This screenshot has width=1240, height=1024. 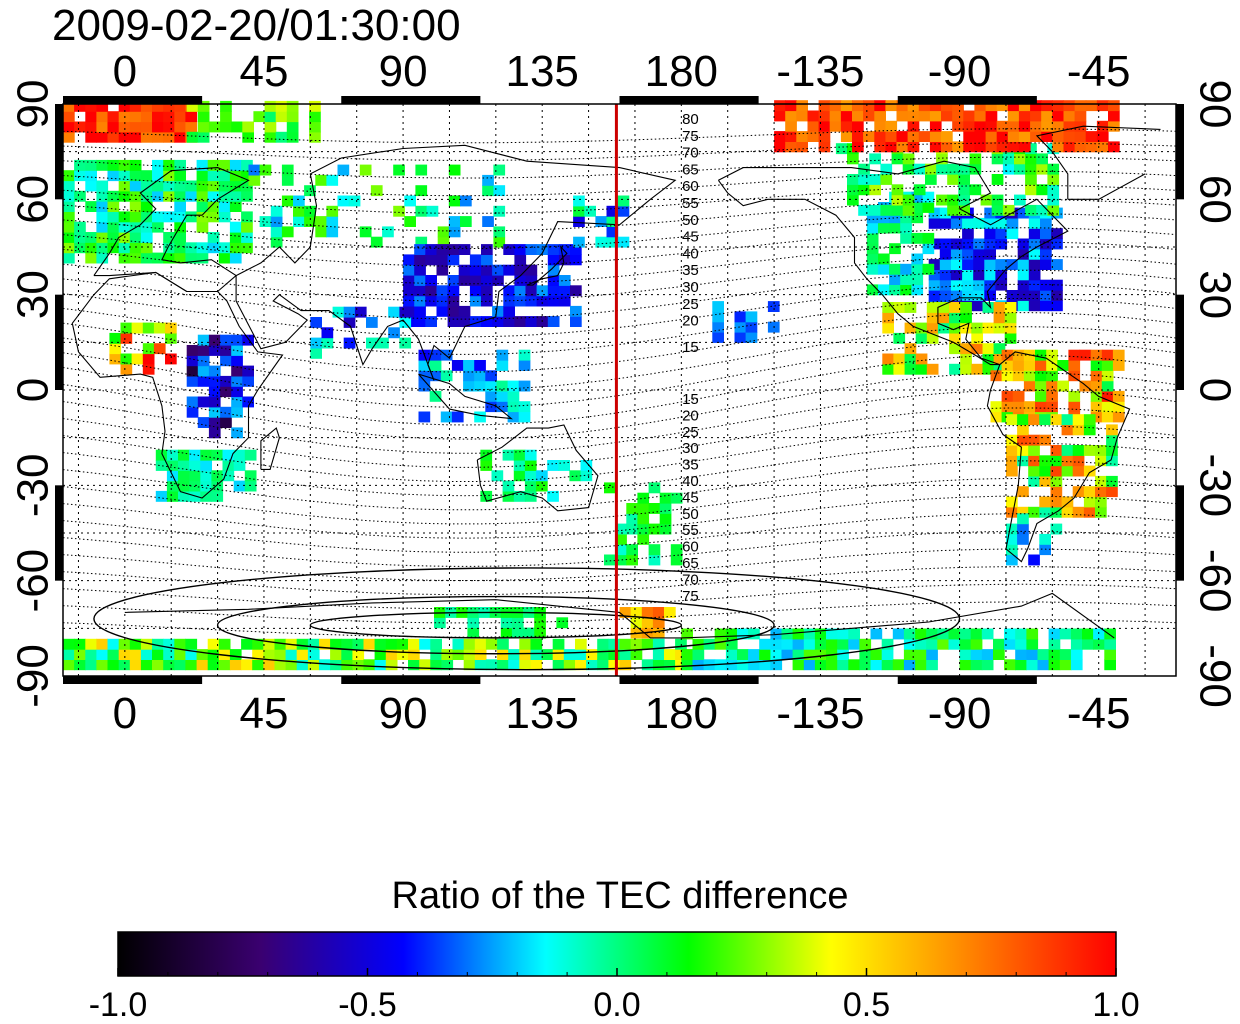 I want to click on left-lat-tick-label: 60, so click(x=33, y=199).